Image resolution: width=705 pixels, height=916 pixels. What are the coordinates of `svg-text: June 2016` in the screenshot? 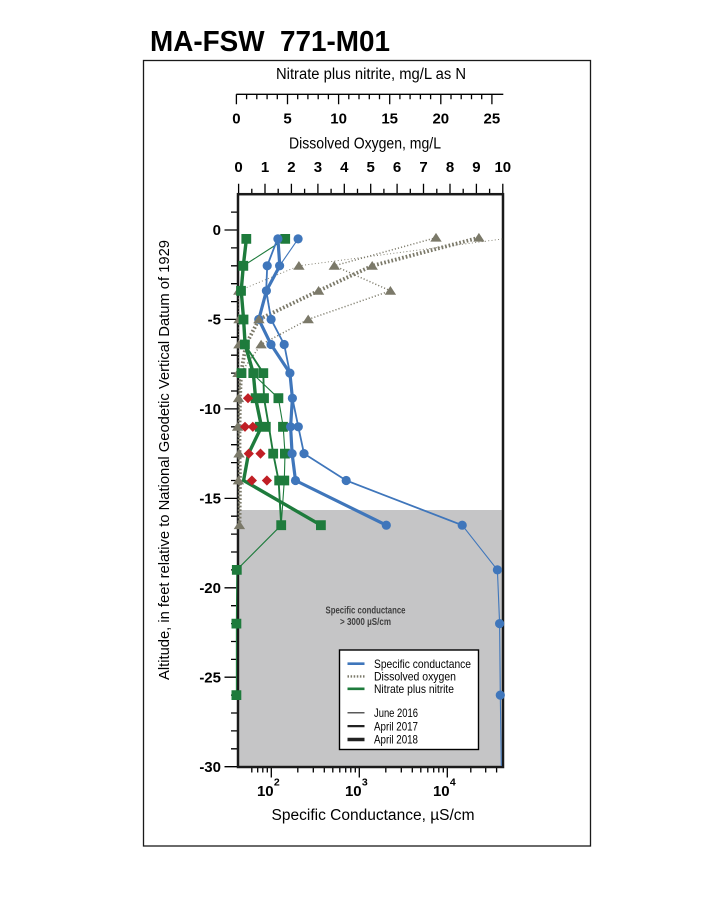 It's located at (396, 713).